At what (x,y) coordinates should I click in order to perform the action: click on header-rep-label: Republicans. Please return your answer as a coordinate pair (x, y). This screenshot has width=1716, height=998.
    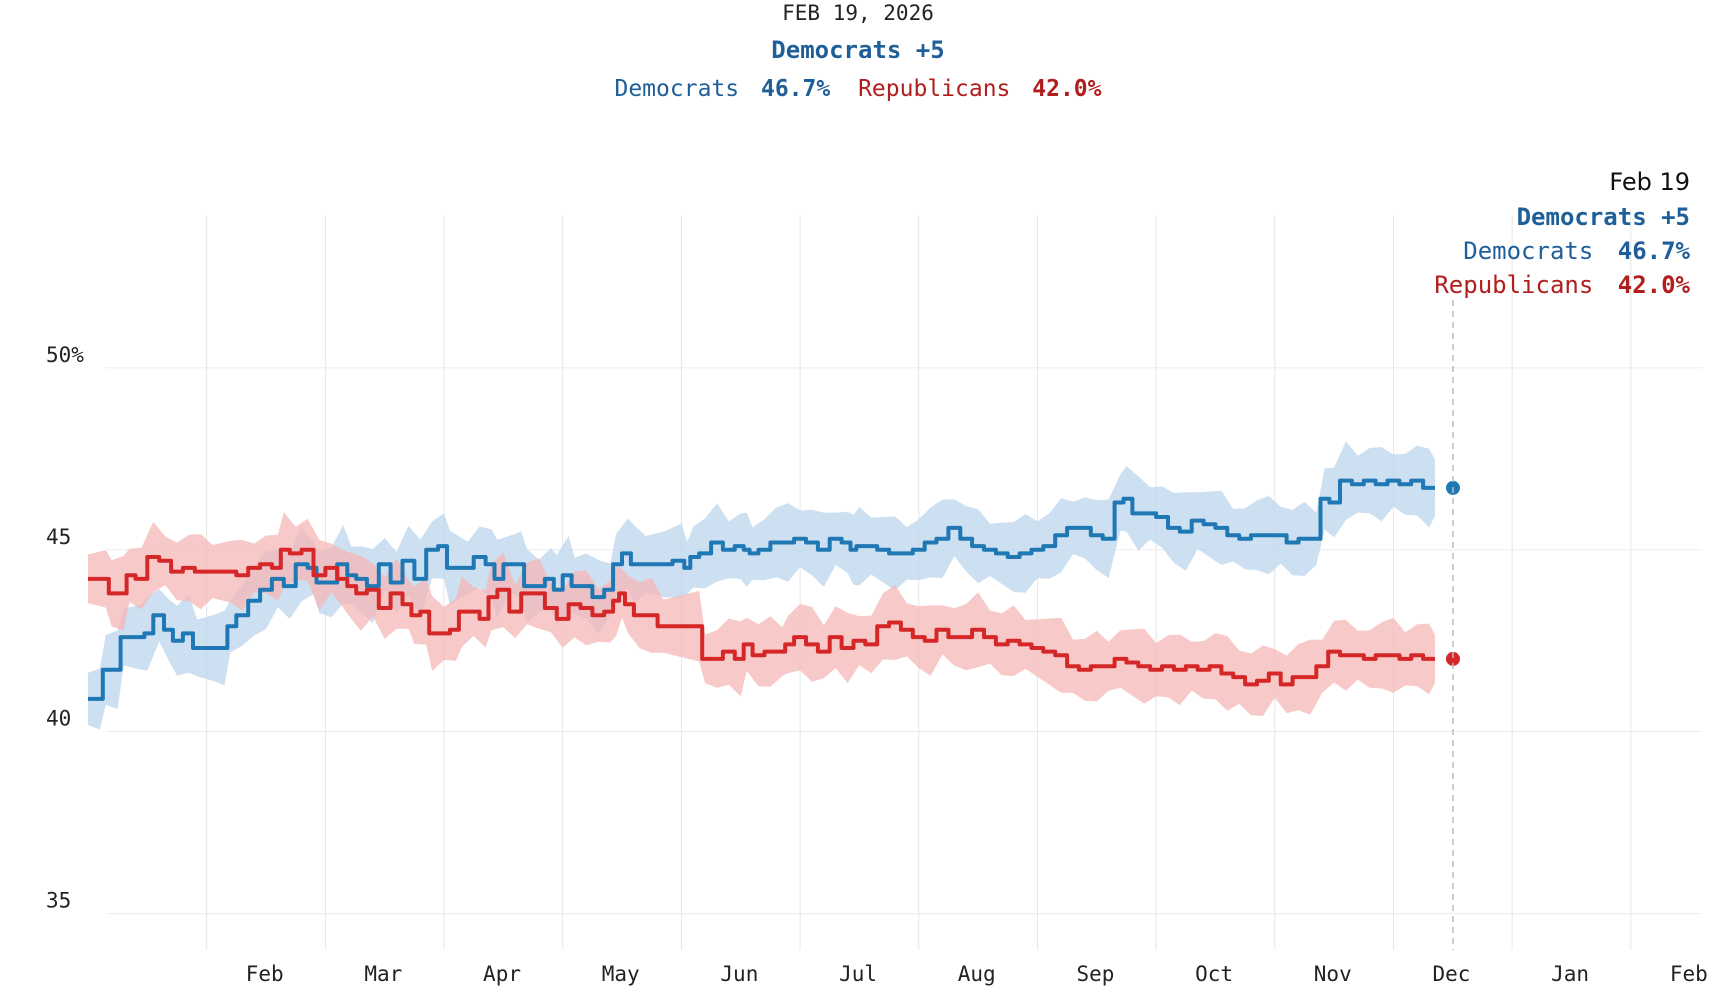
    Looking at the image, I should click on (934, 89).